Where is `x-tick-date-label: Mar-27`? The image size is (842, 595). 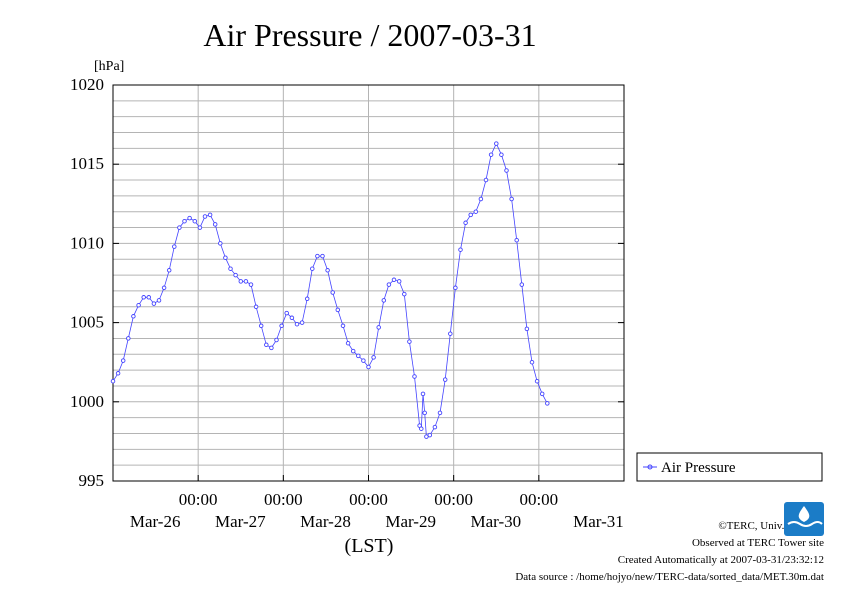
x-tick-date-label: Mar-27 is located at coordinates (240, 521).